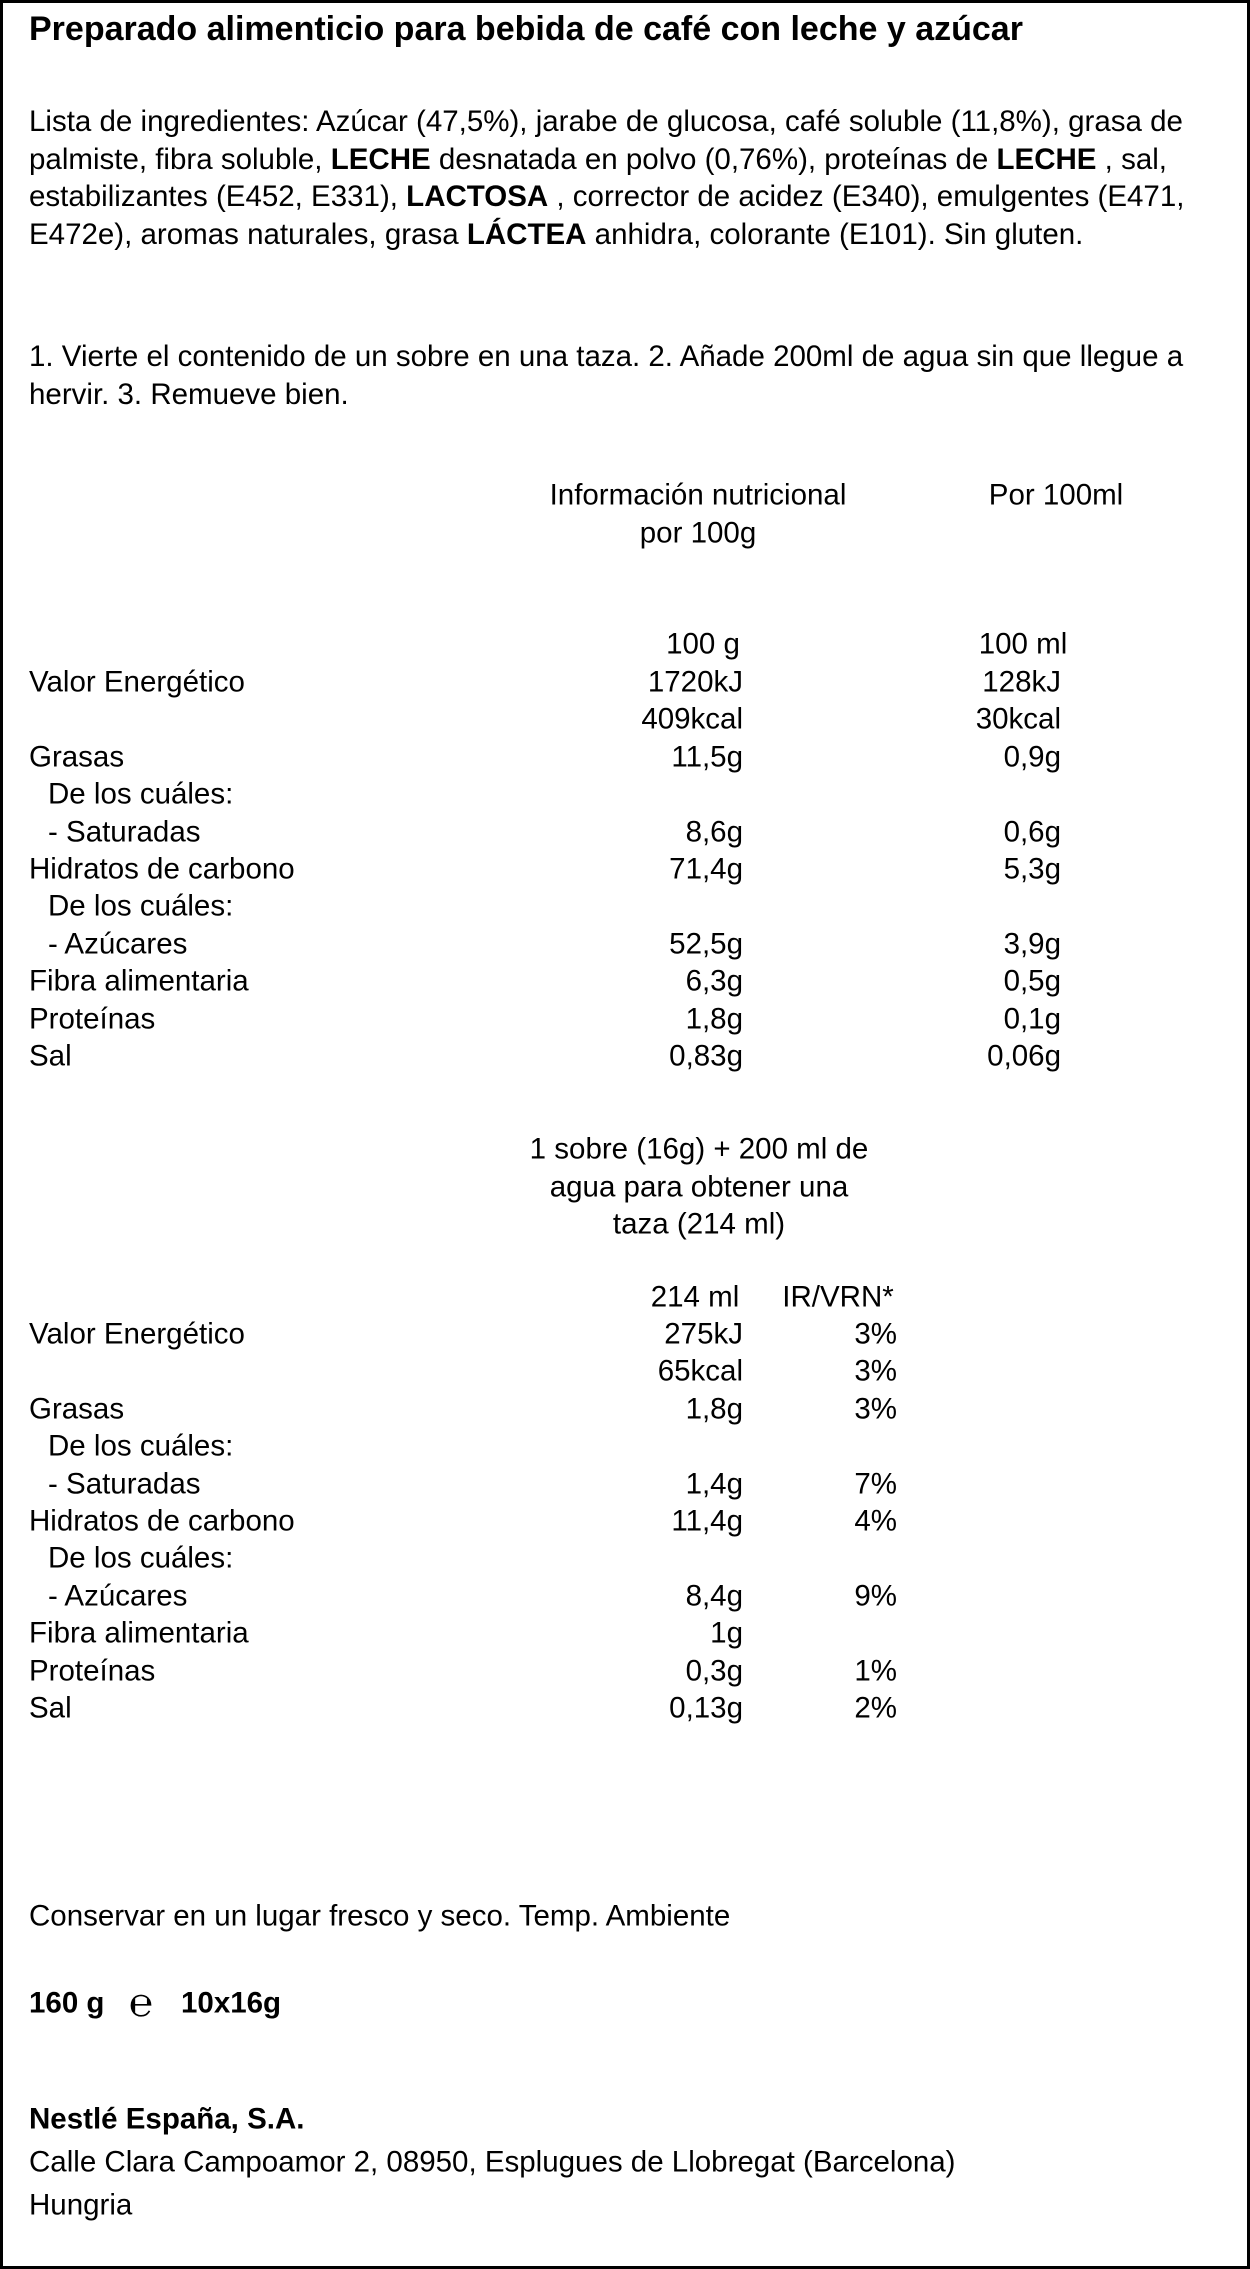 This screenshot has width=1250, height=2269. What do you see at coordinates (231, 2003) in the screenshot?
I see `net-units: 10x16g` at bounding box center [231, 2003].